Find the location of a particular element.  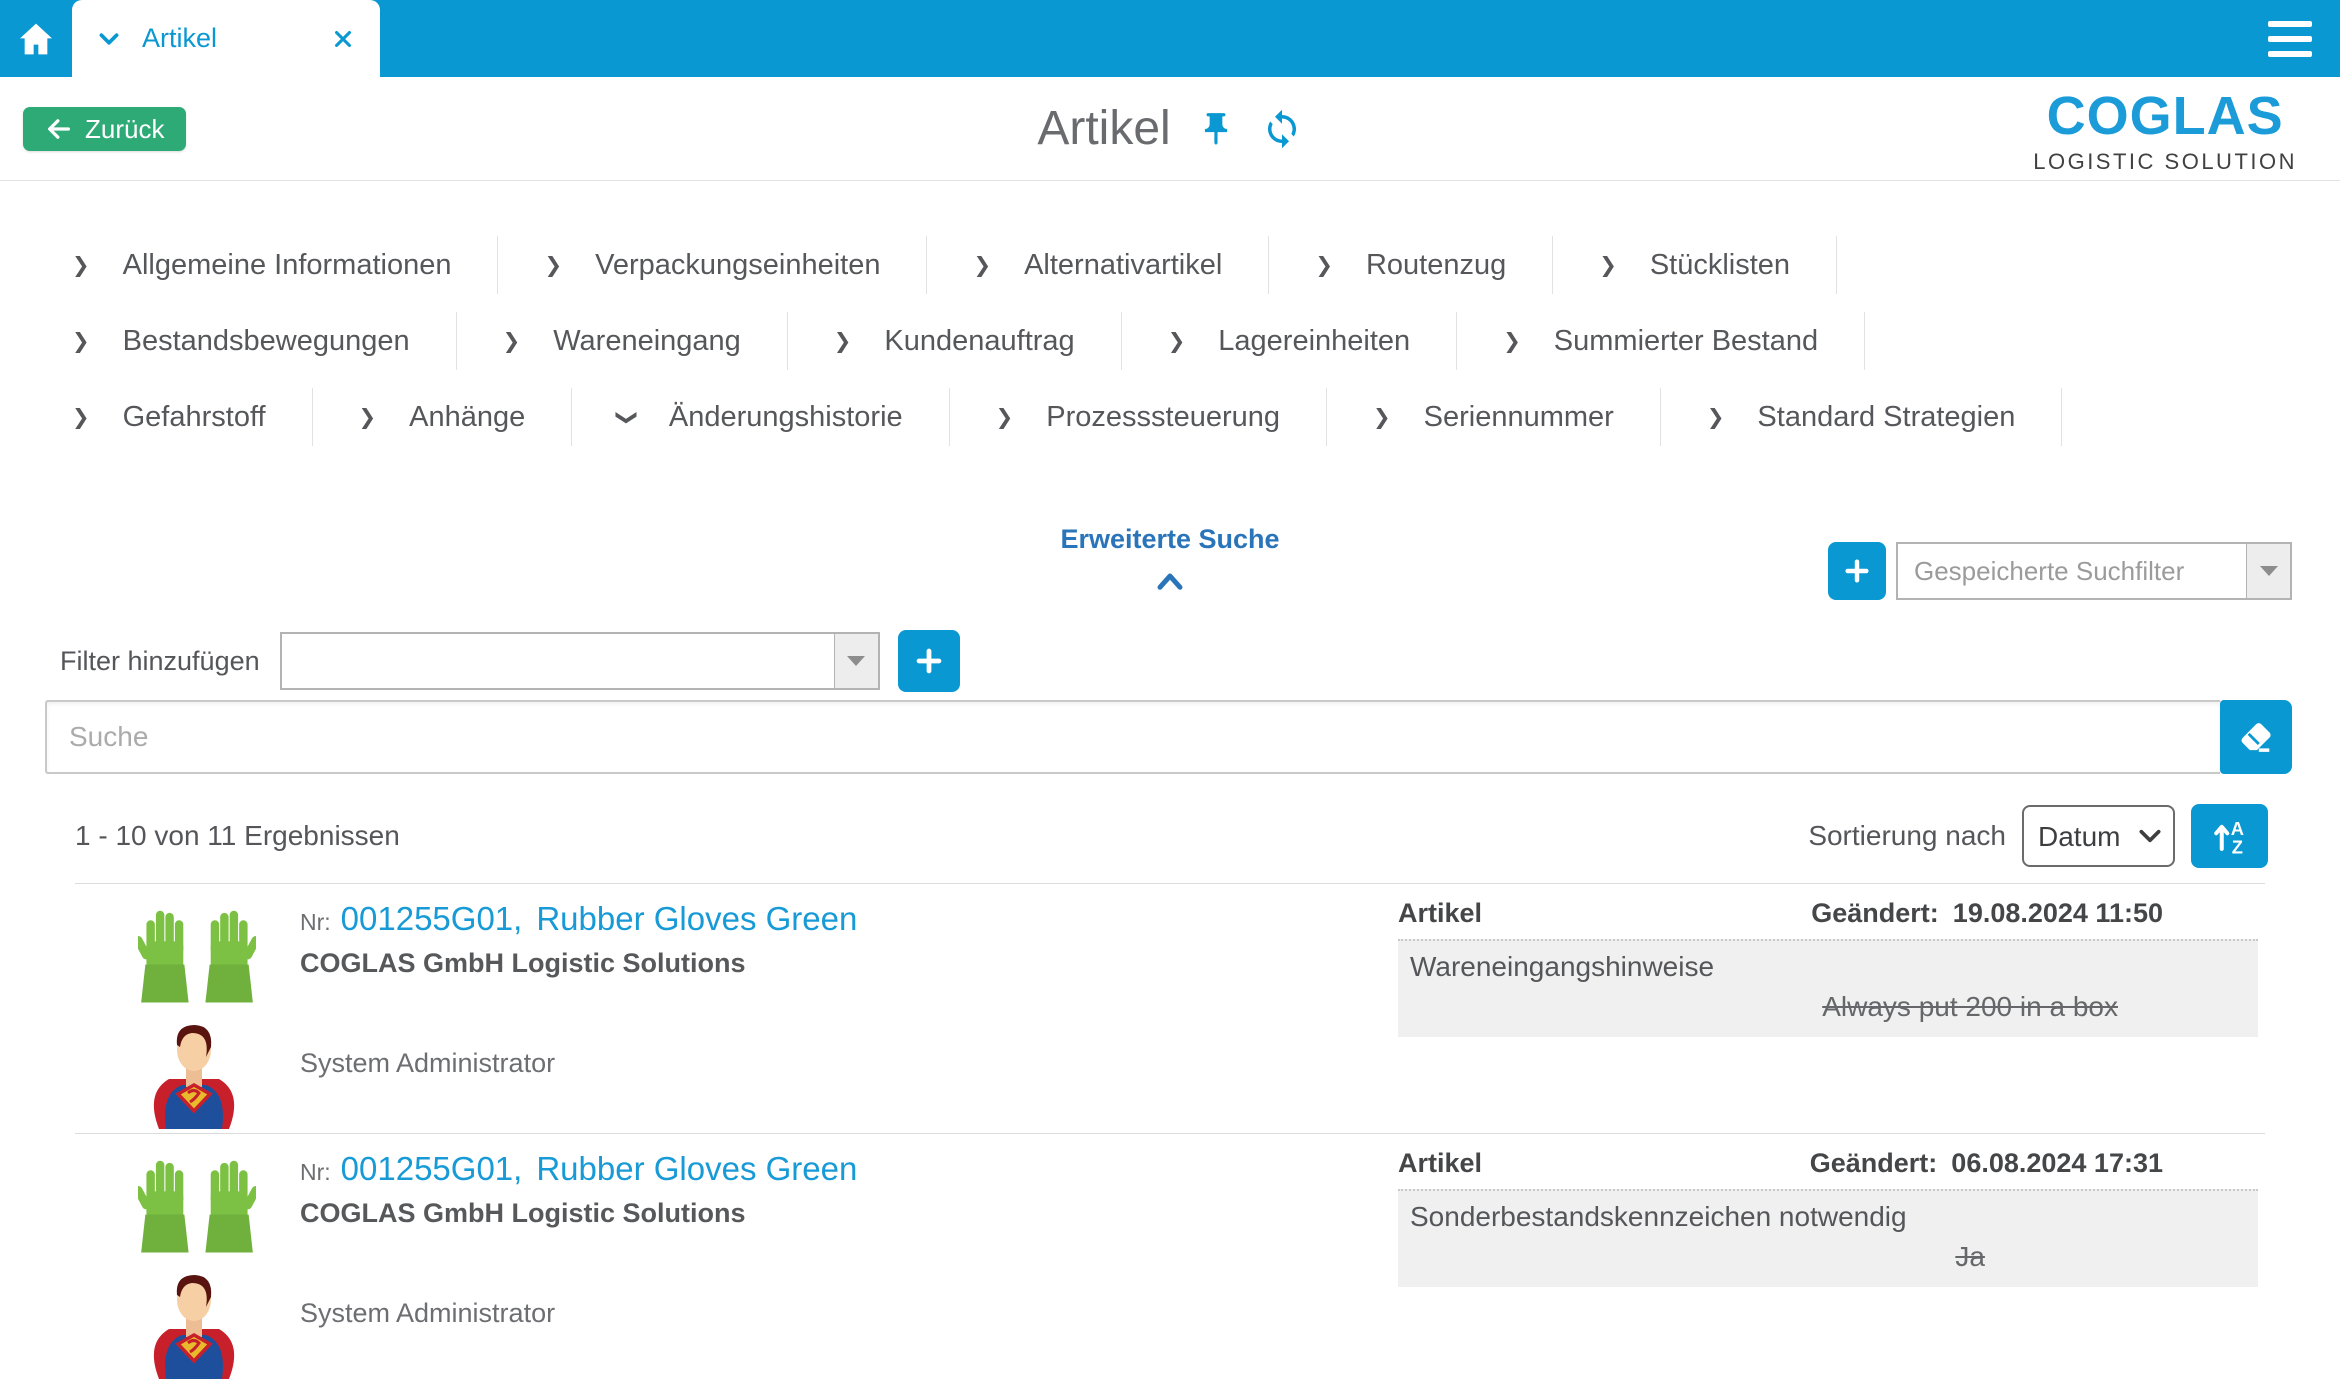

eraser-icon is located at coordinates (2256, 737).